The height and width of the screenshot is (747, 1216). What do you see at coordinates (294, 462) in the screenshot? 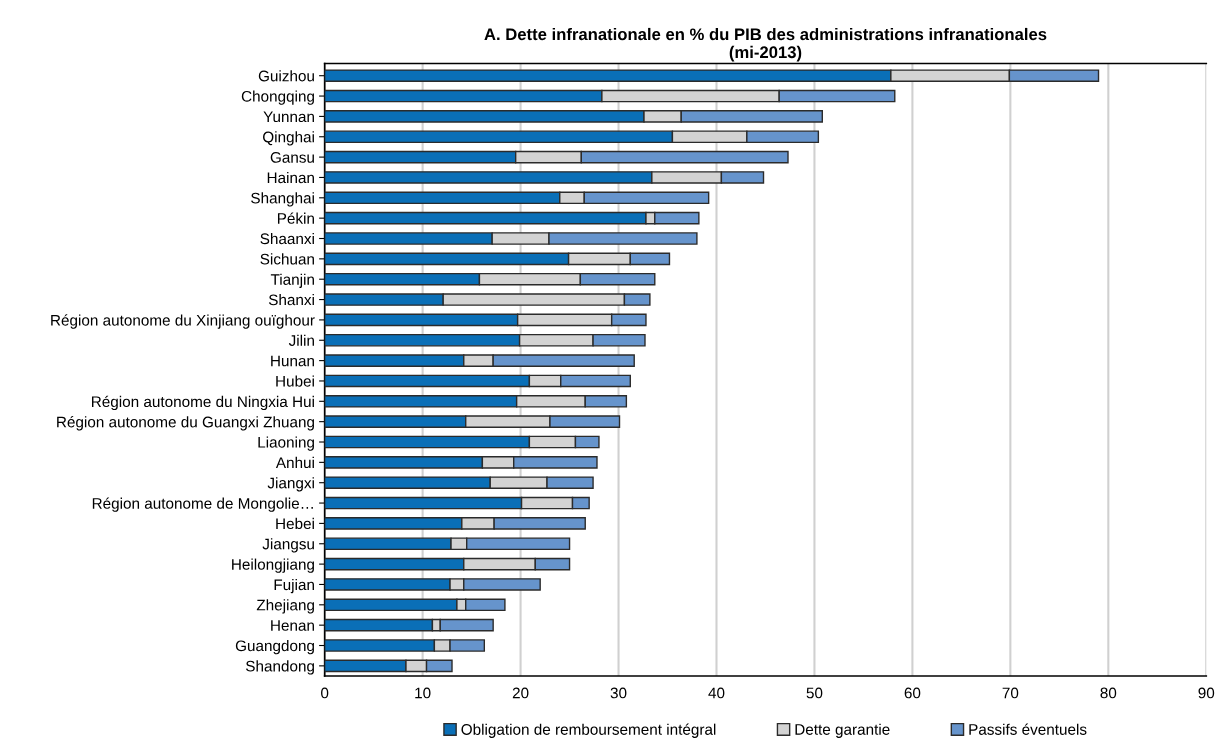
I see `y-tick-label: Anhui` at bounding box center [294, 462].